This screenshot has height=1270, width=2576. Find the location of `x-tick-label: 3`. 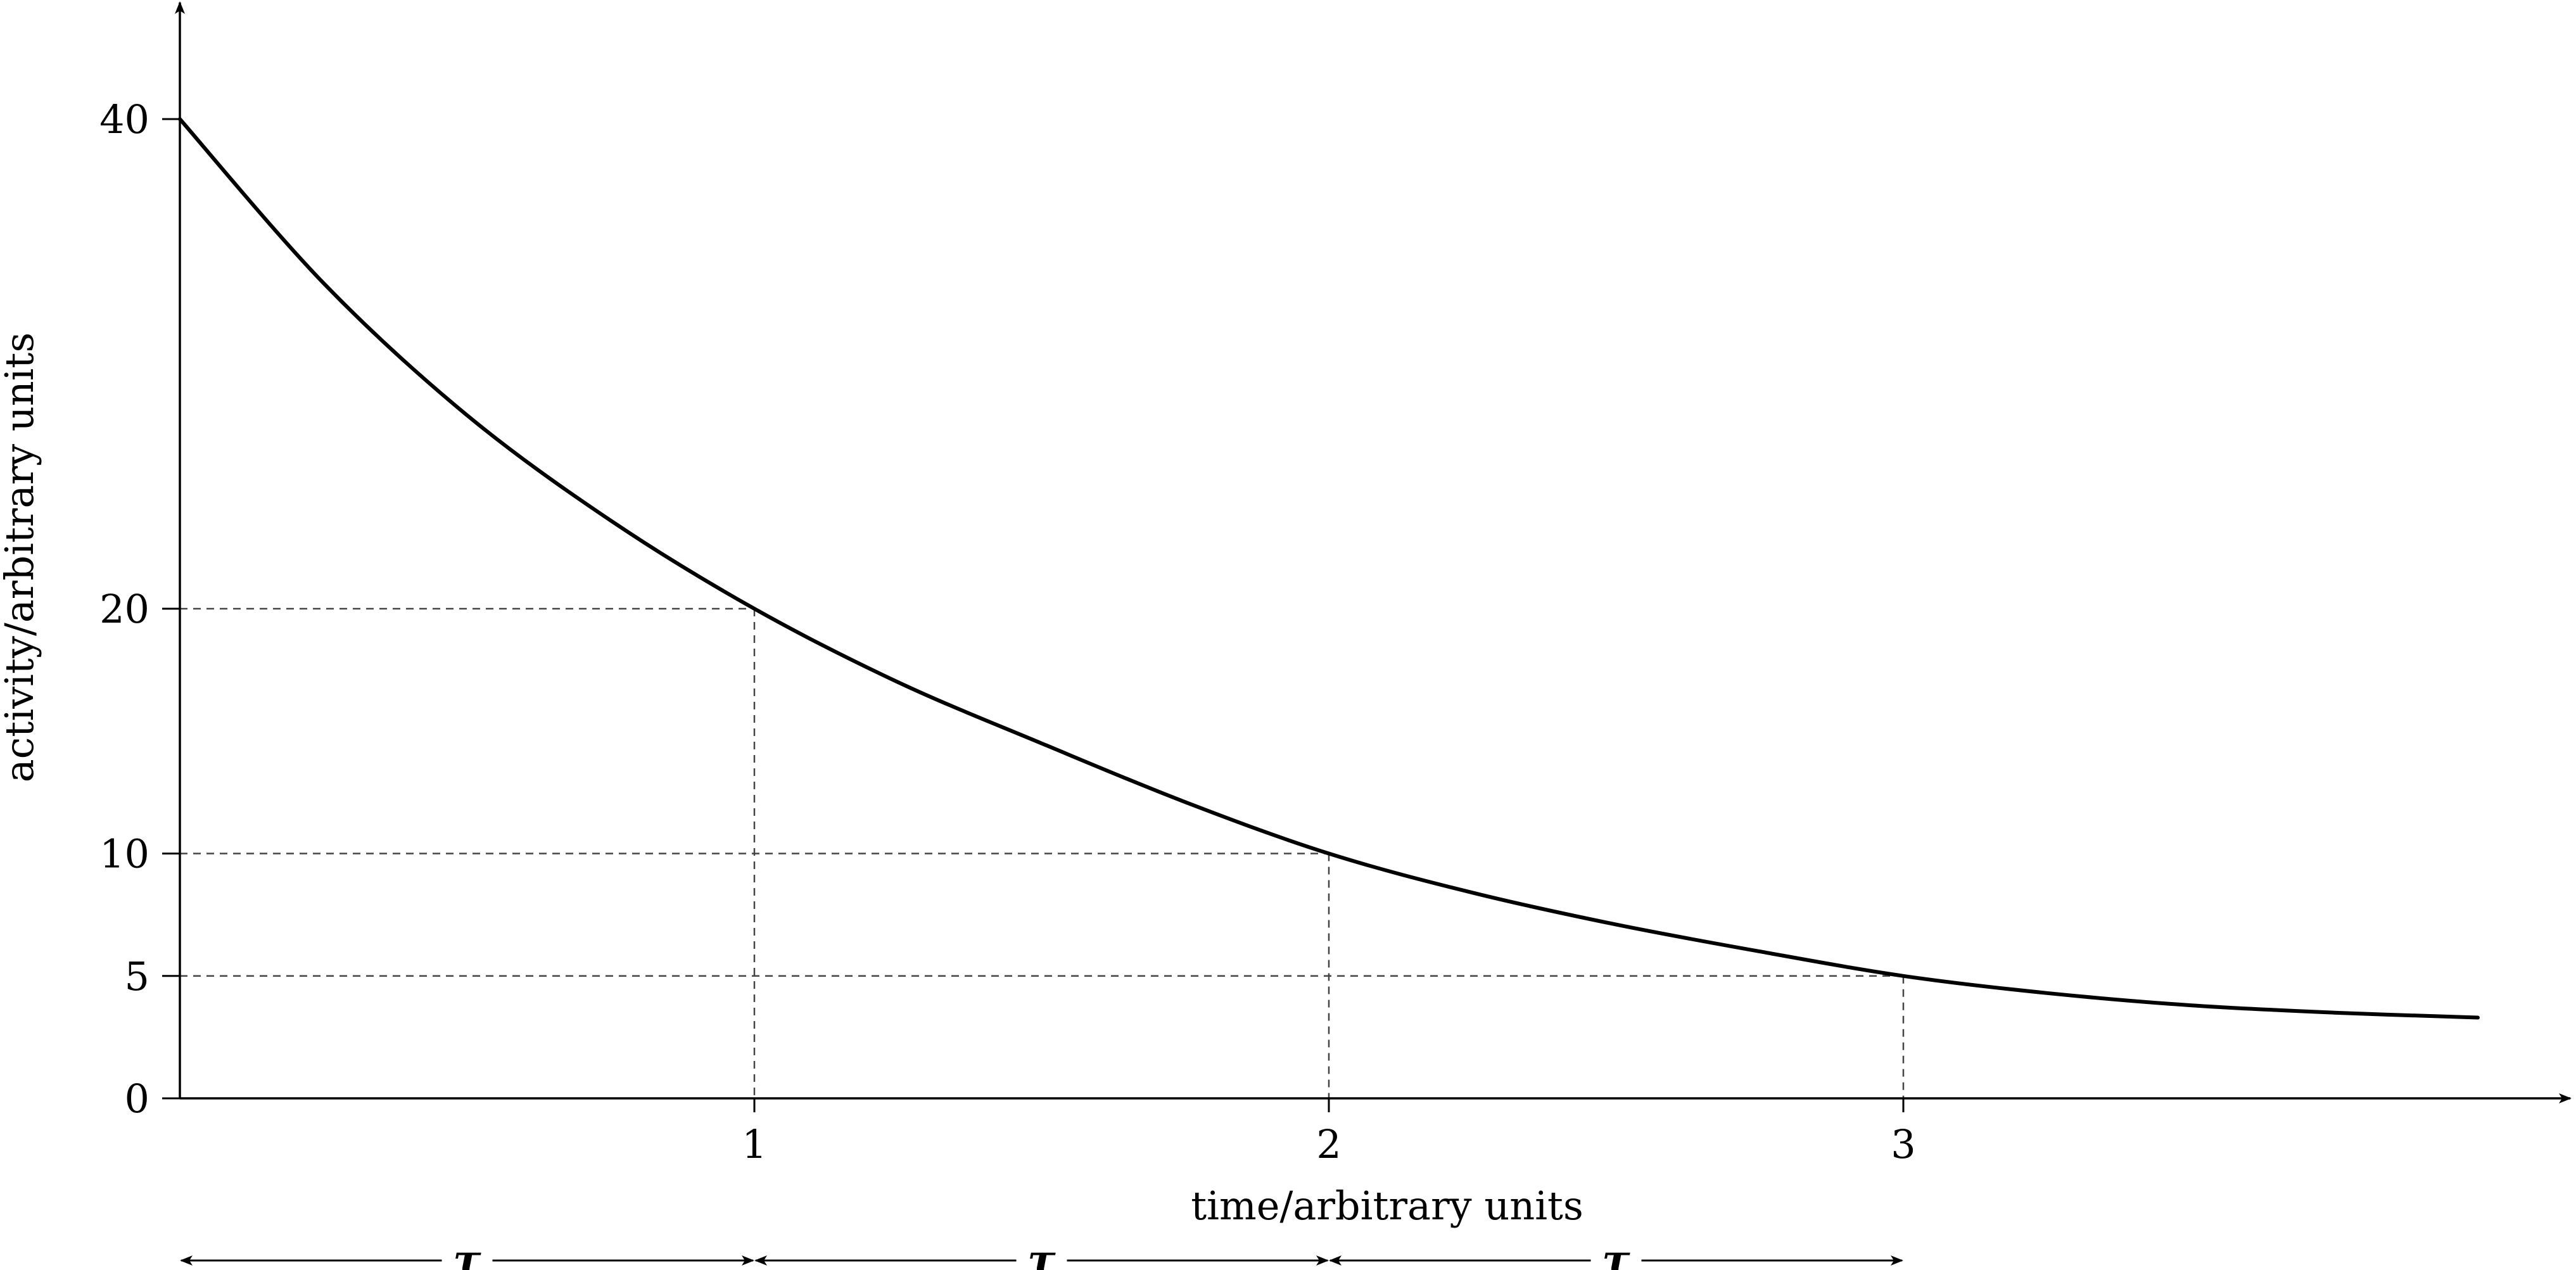

x-tick-label: 3 is located at coordinates (1903, 1144).